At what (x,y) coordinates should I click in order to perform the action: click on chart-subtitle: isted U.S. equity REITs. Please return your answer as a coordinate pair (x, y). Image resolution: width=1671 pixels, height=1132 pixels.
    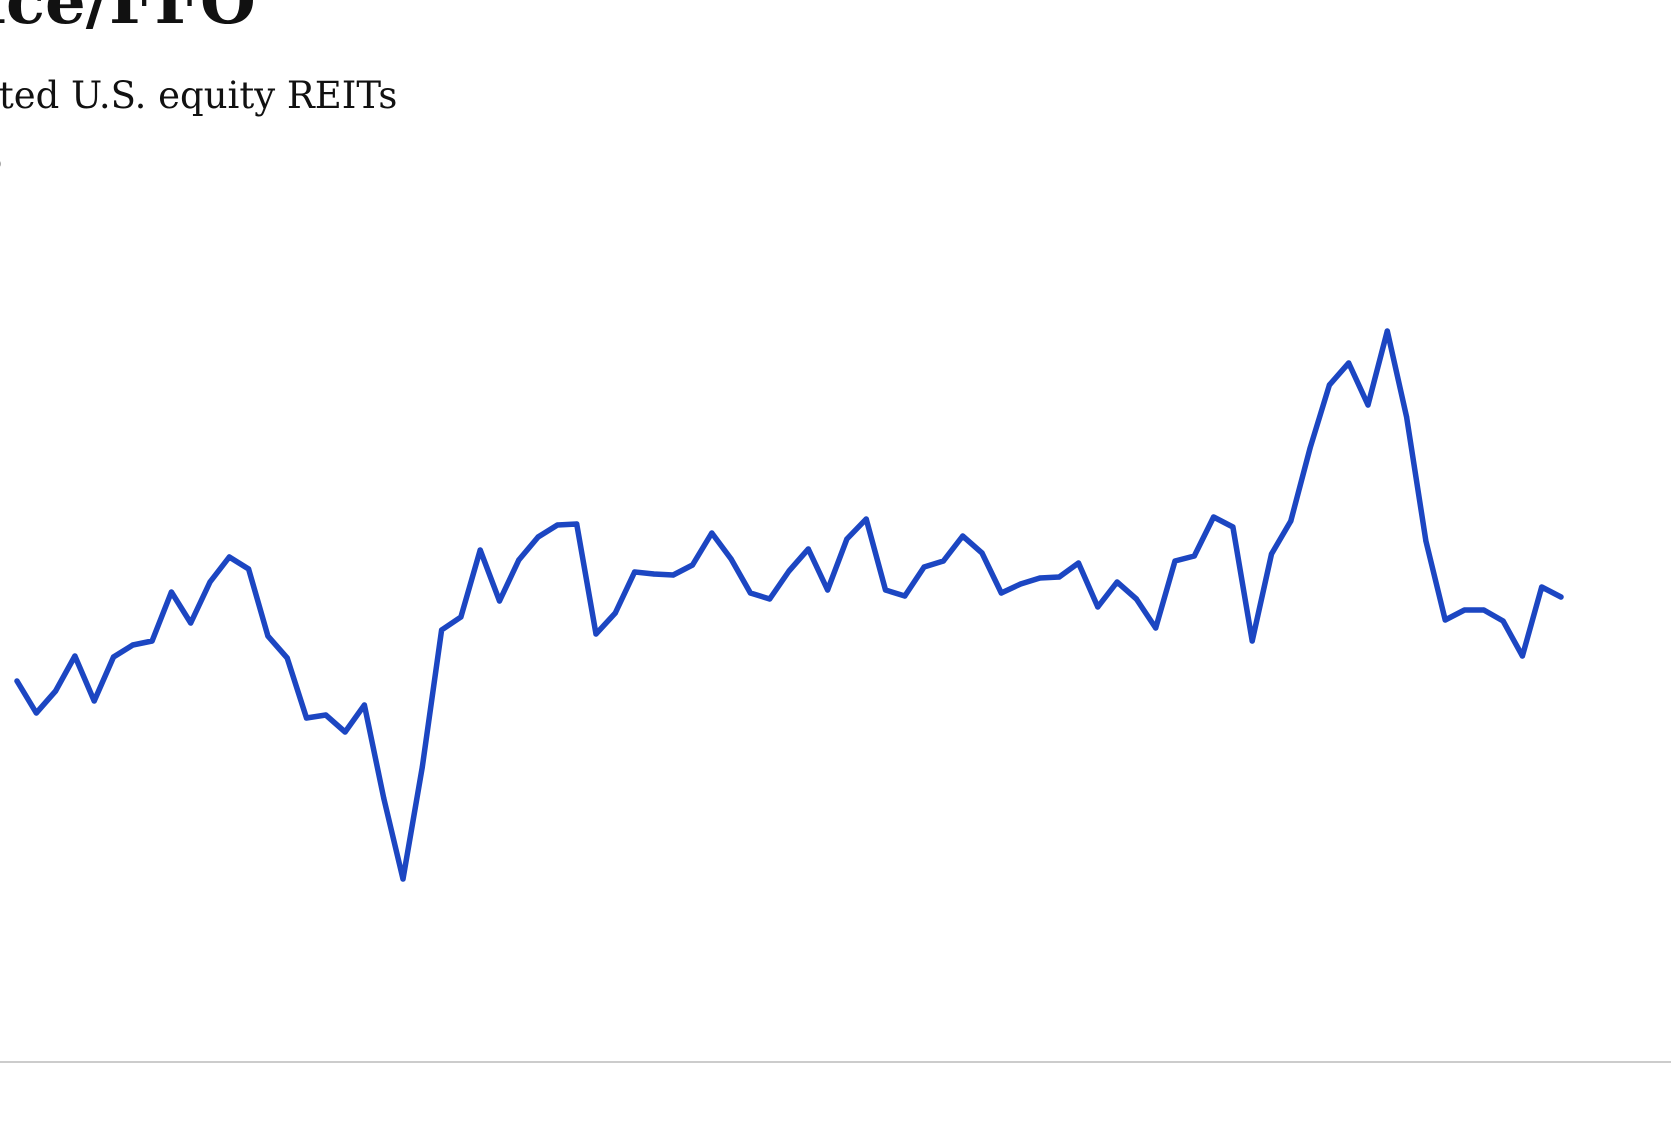
    Looking at the image, I should click on (199, 95).